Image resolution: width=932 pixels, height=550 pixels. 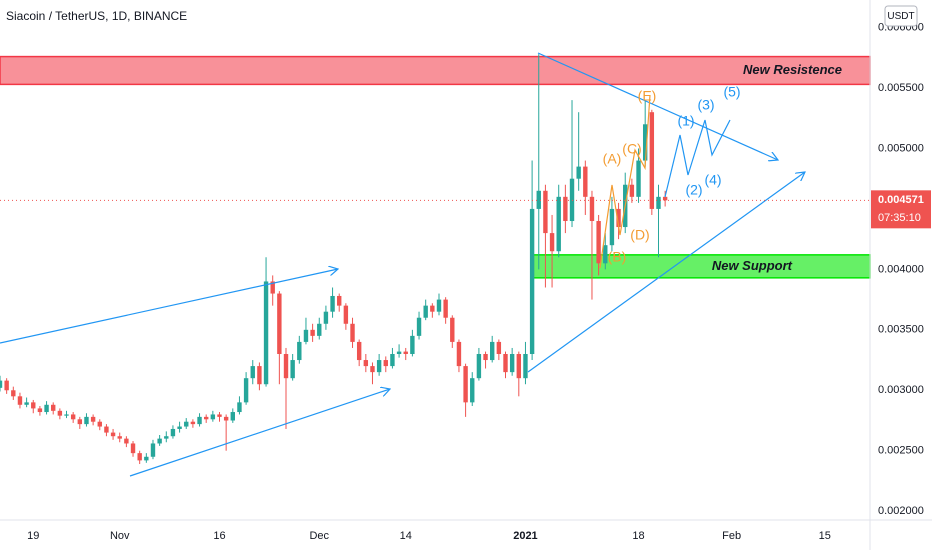 I want to click on zone-label: New Support, so click(x=752, y=265).